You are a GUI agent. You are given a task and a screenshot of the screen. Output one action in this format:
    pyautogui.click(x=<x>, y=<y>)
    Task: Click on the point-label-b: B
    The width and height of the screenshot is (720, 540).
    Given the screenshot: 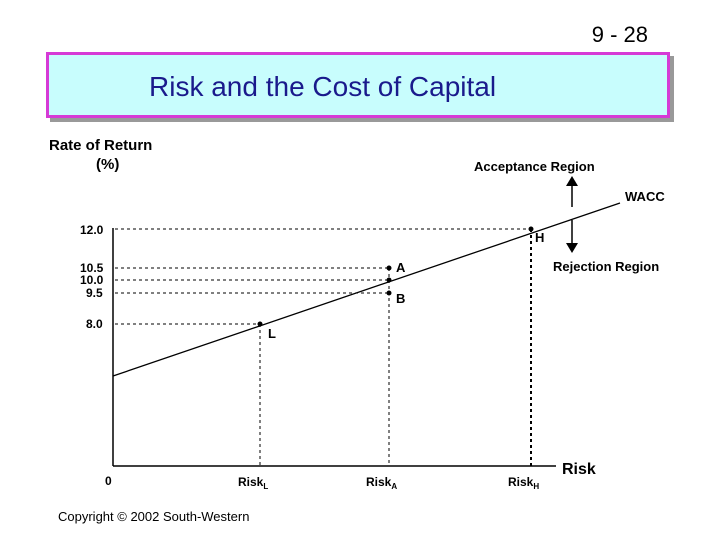 What is the action you would take?
    pyautogui.click(x=400, y=298)
    